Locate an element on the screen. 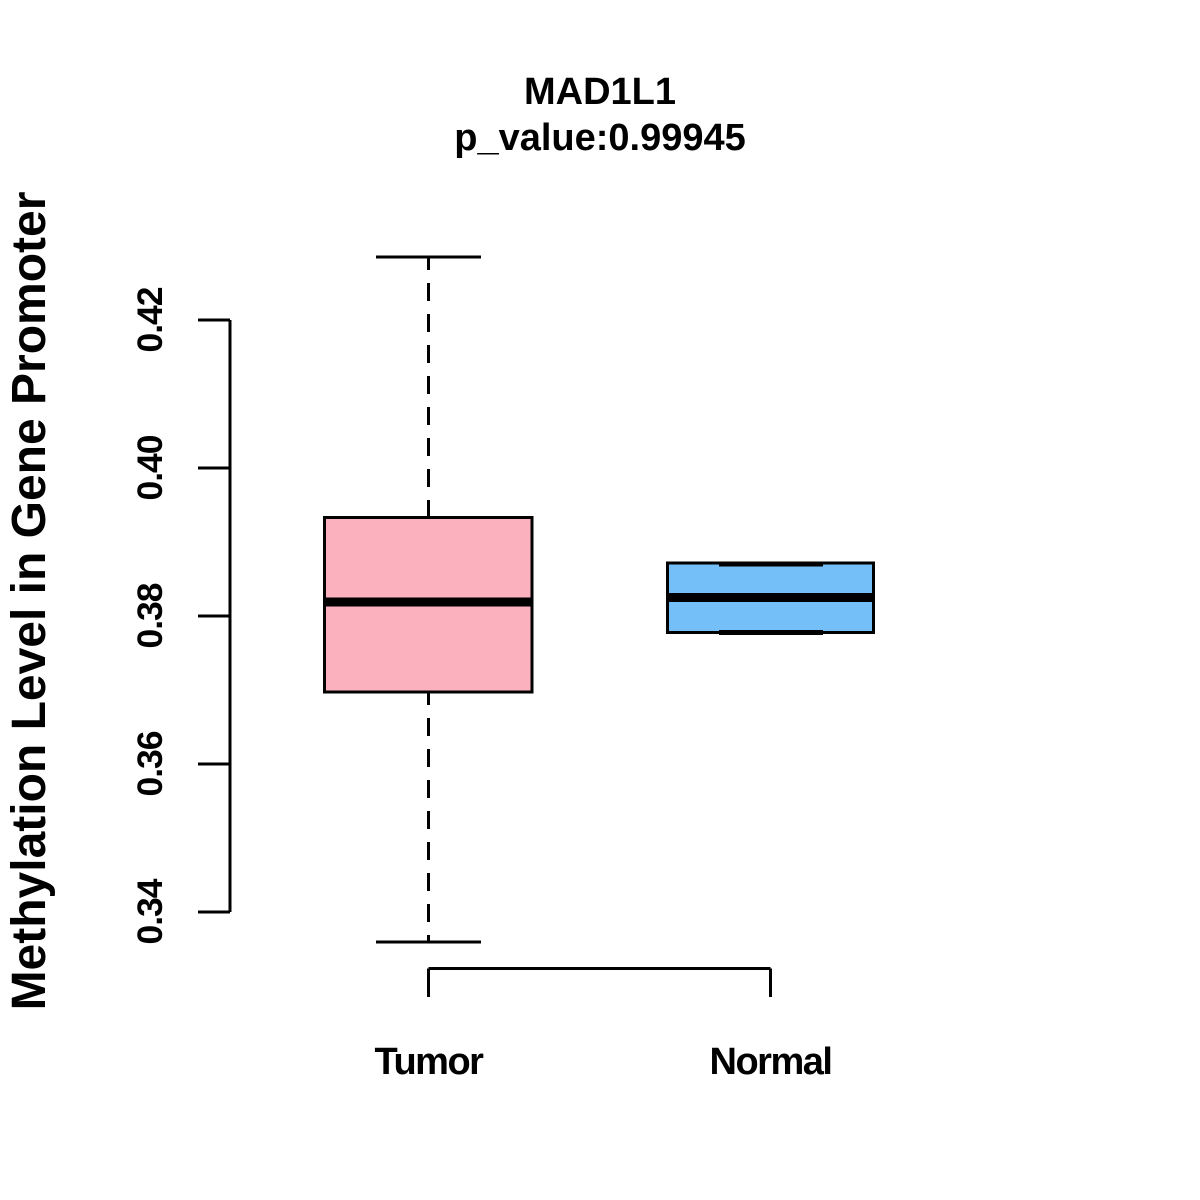 Image resolution: width=1200 pixels, height=1200 pixels. svg-text: Normal is located at coordinates (771, 1062).